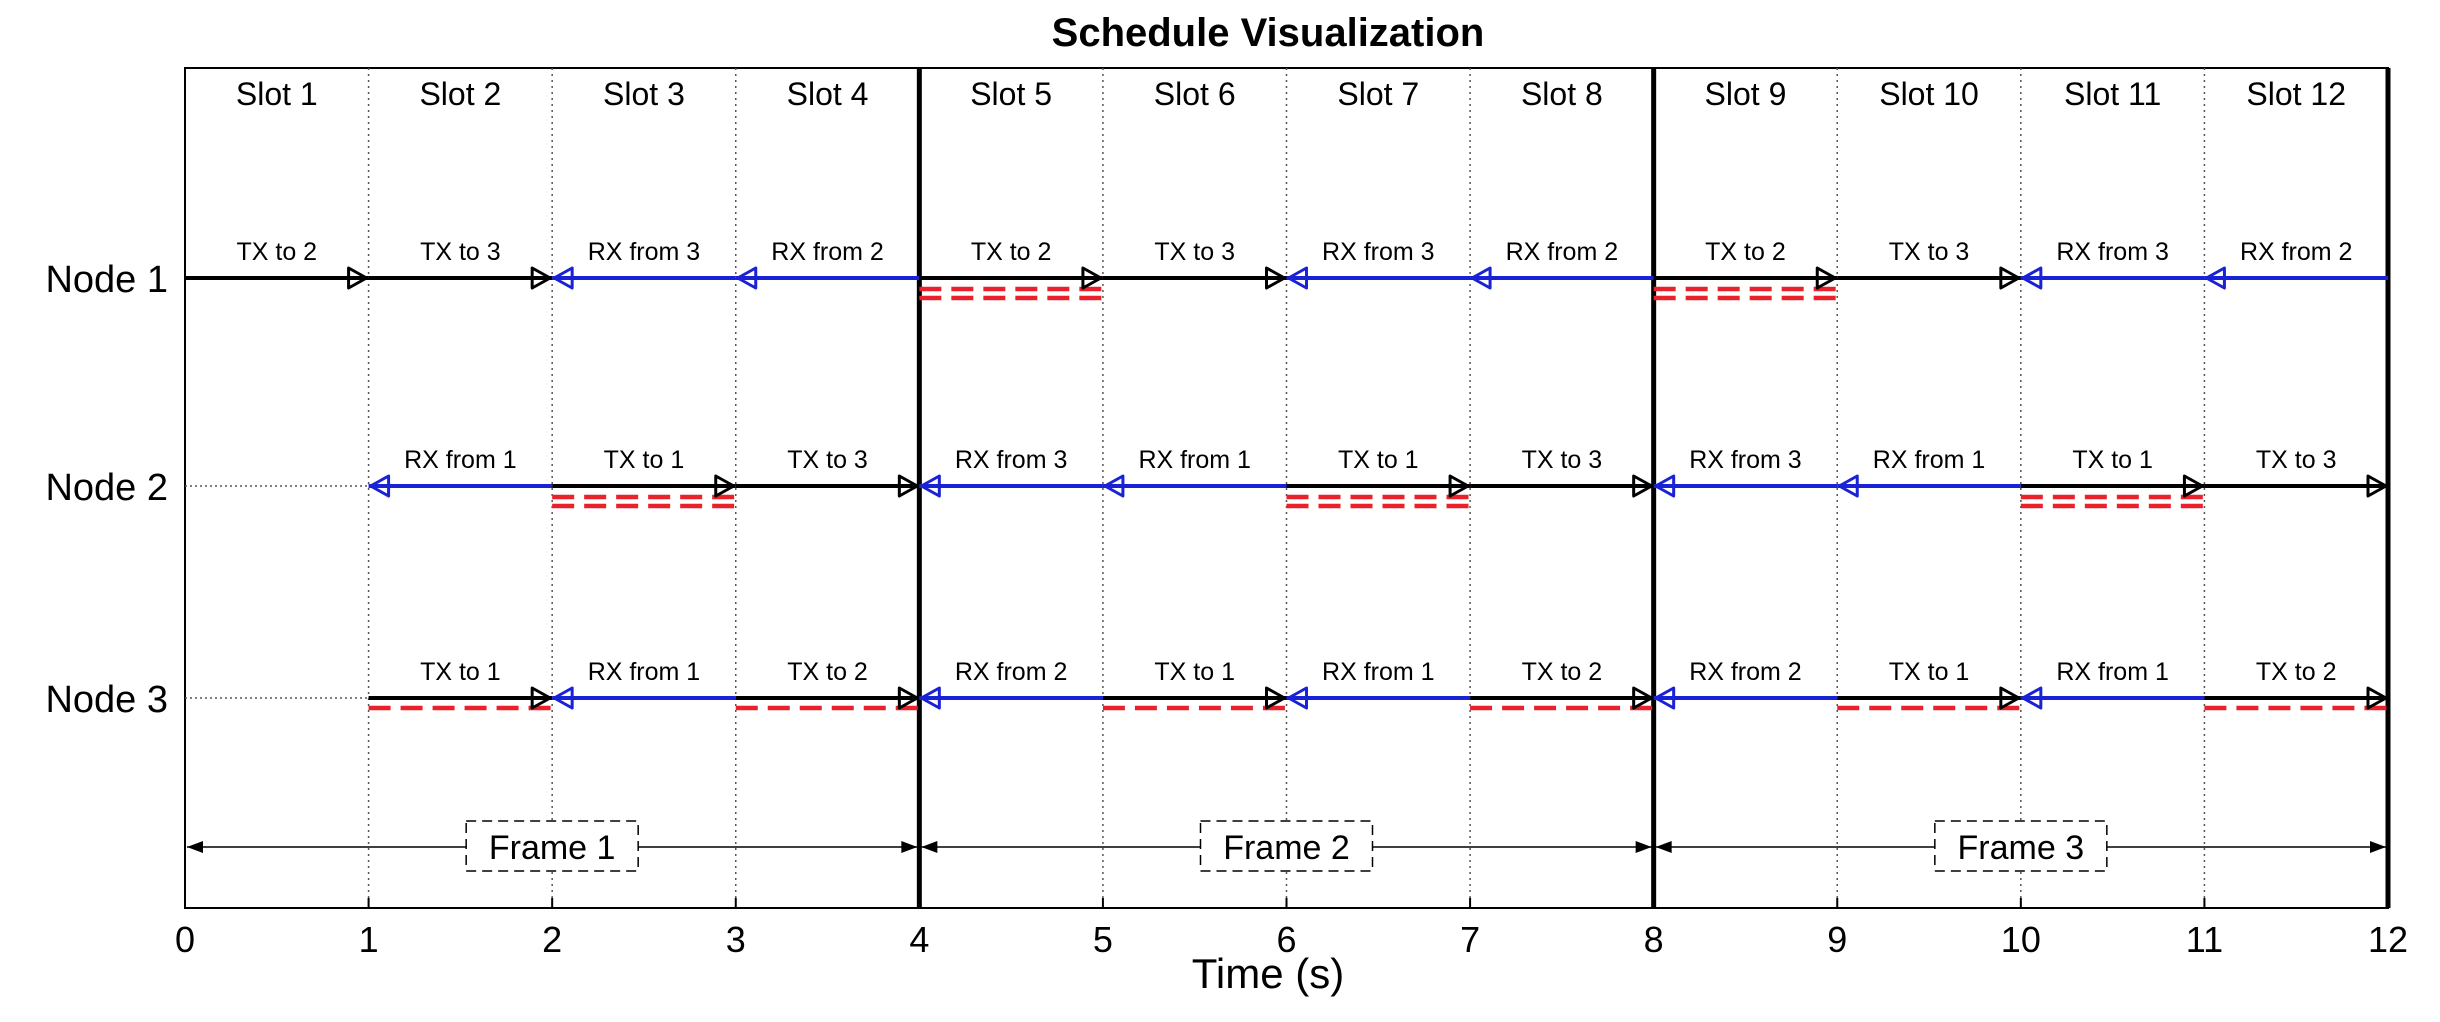 The width and height of the screenshot is (2440, 1022). I want to click on slot-label: Slot 12, so click(2296, 94).